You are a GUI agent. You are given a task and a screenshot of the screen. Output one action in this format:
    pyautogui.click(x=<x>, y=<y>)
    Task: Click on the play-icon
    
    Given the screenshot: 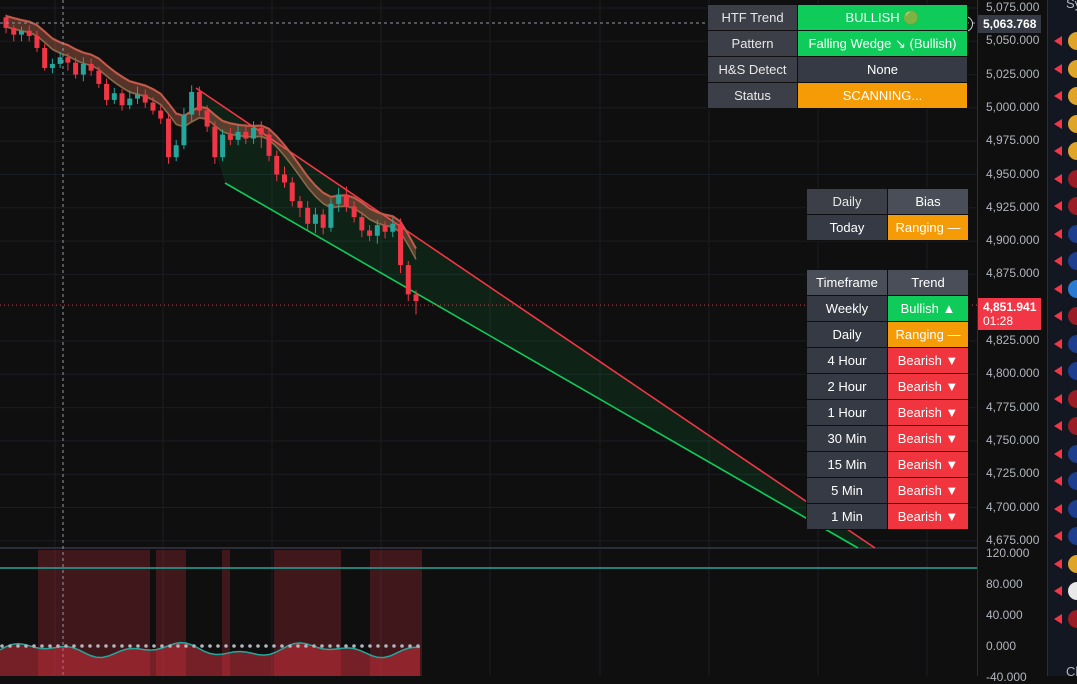 What is the action you would take?
    pyautogui.click(x=1072, y=591)
    